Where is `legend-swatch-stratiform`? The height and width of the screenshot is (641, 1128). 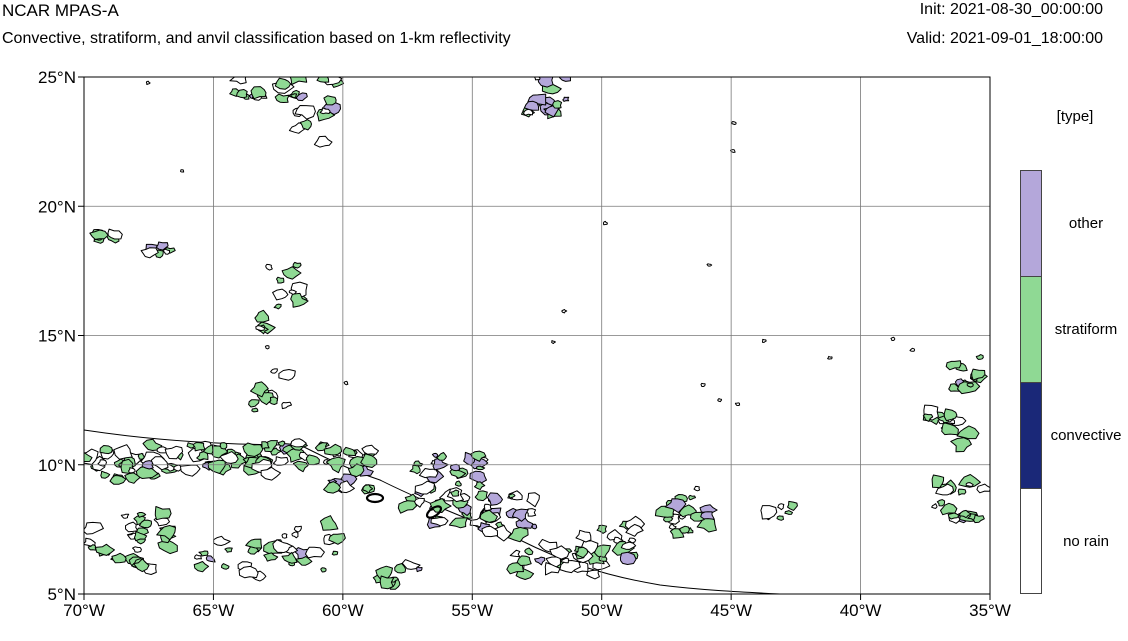
legend-swatch-stratiform is located at coordinates (1031, 330).